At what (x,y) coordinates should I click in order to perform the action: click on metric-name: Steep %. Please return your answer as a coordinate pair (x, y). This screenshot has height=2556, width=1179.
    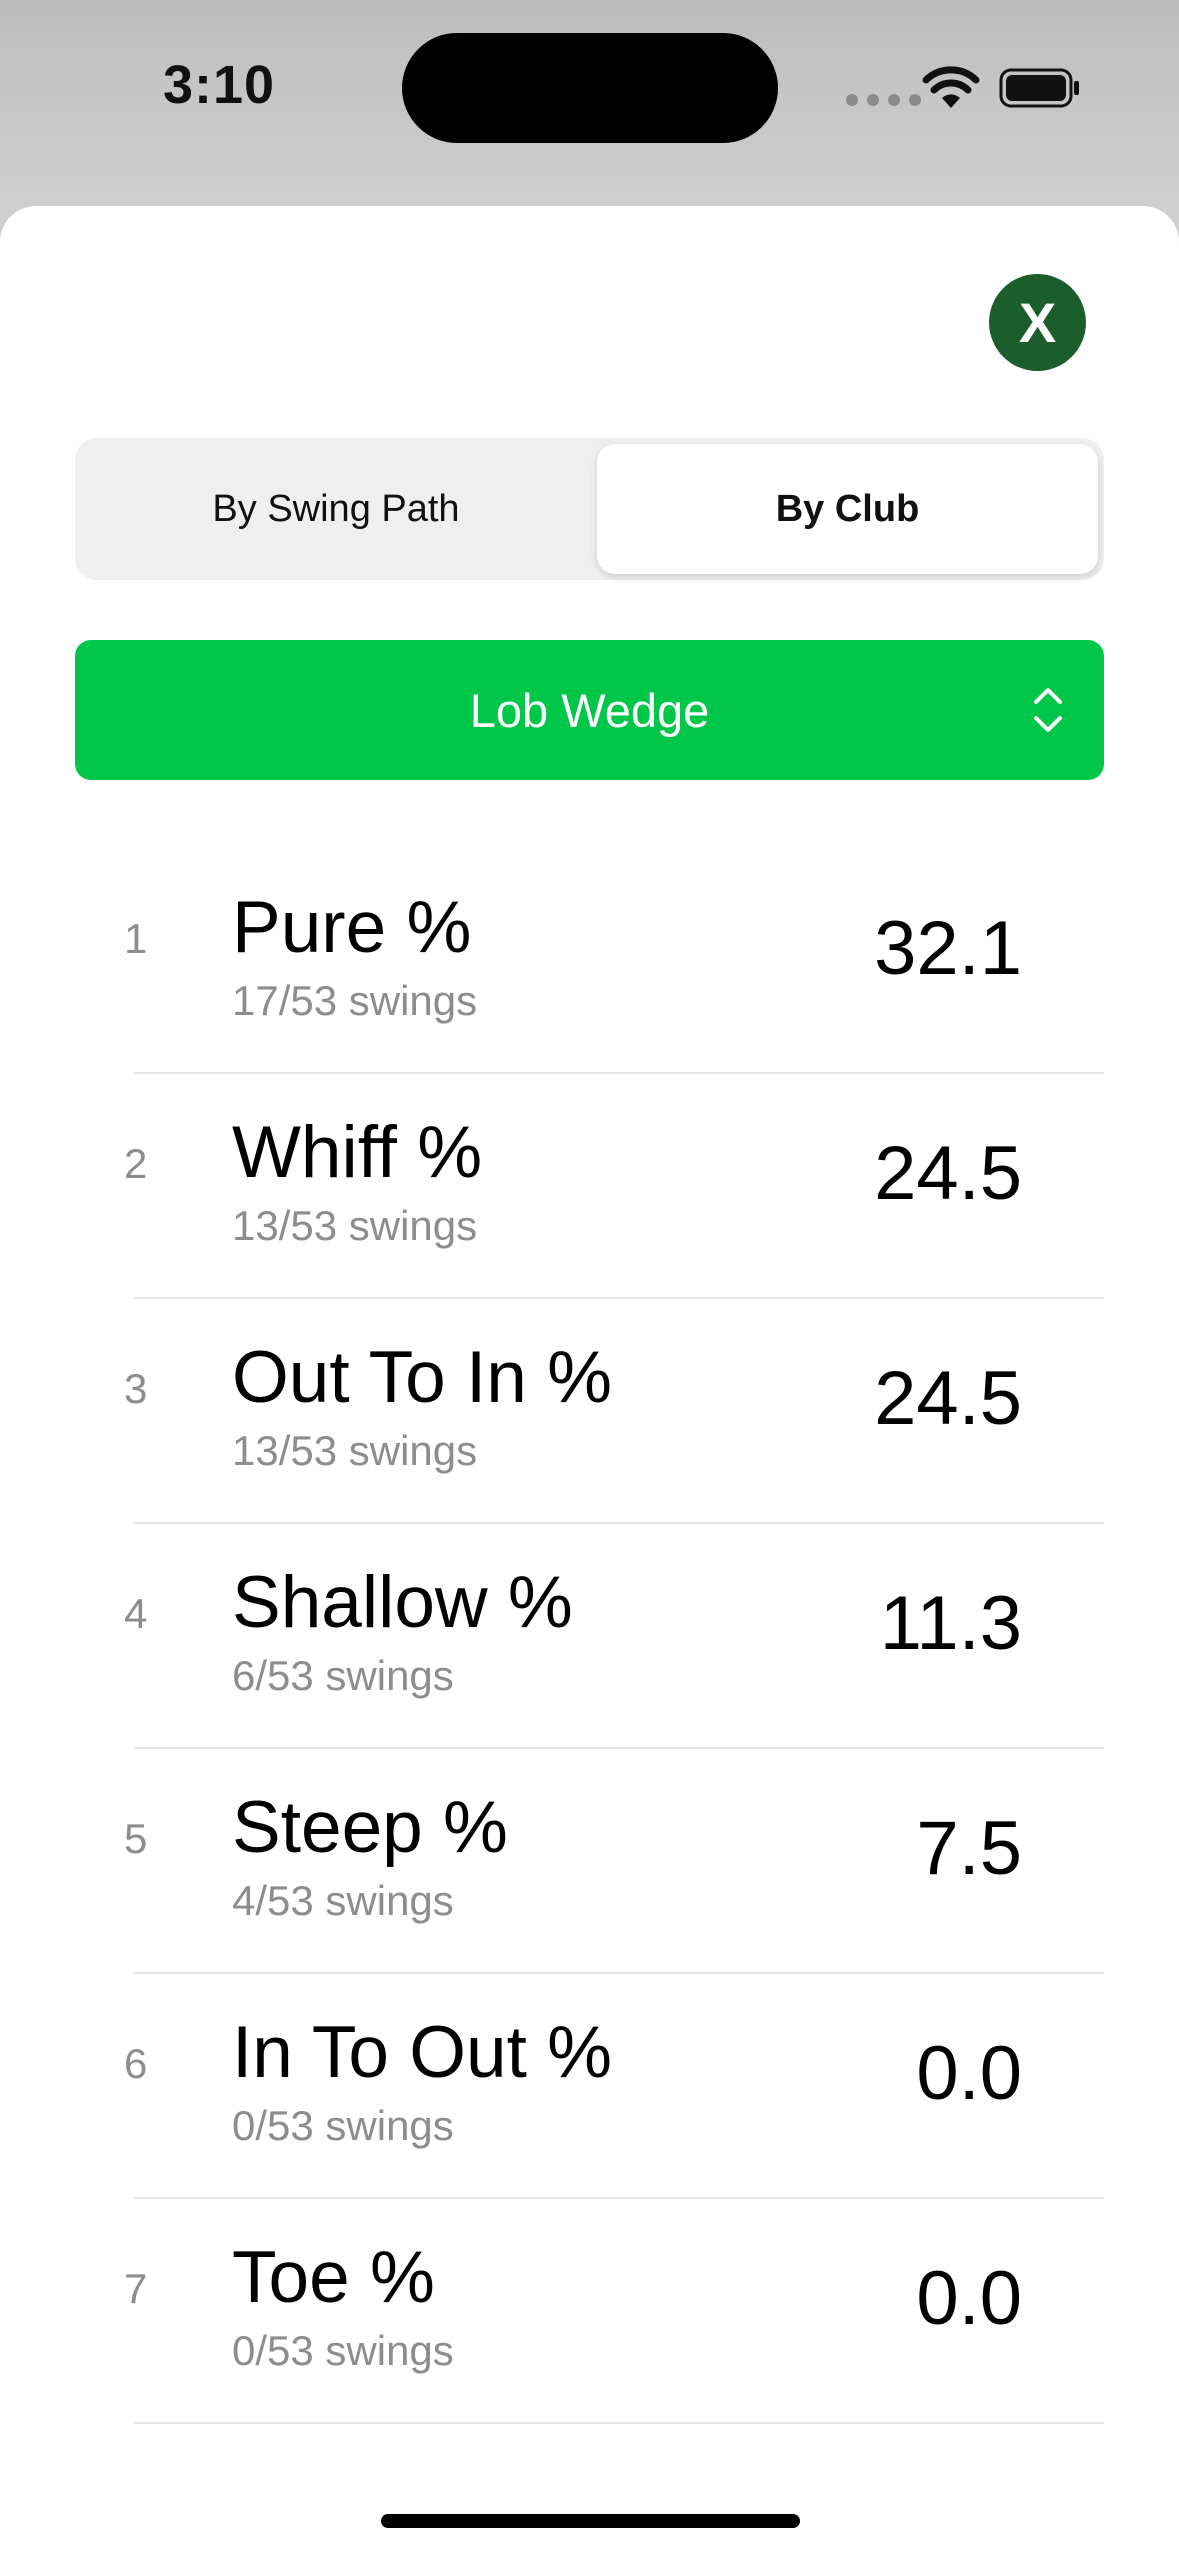
    Looking at the image, I should click on (370, 1827).